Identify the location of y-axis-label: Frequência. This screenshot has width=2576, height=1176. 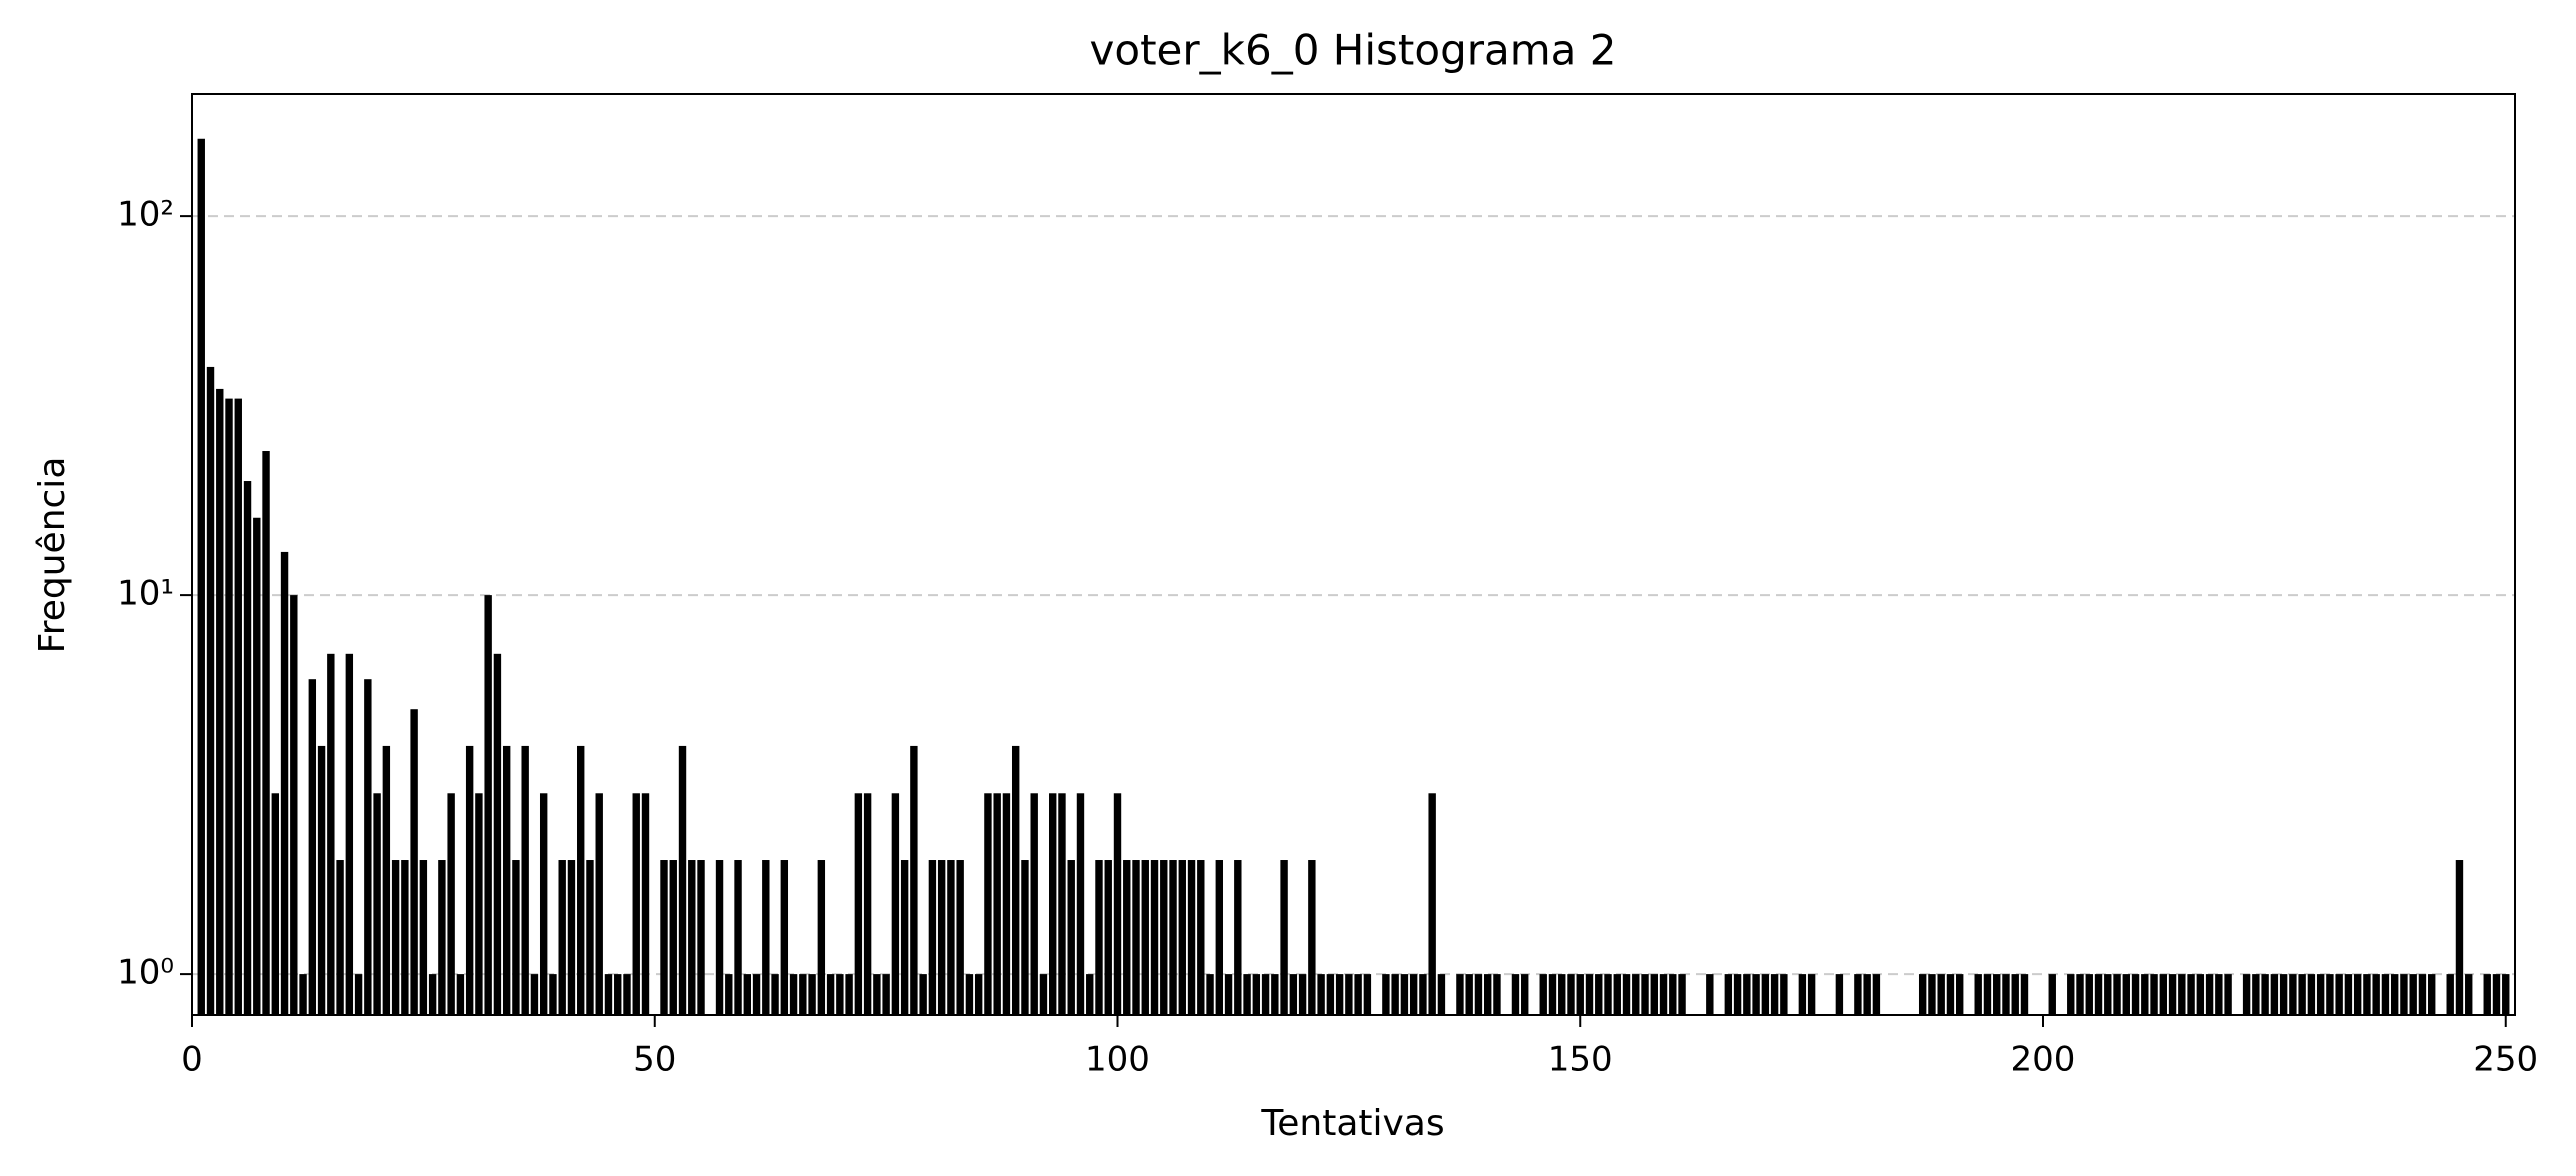
(52, 555).